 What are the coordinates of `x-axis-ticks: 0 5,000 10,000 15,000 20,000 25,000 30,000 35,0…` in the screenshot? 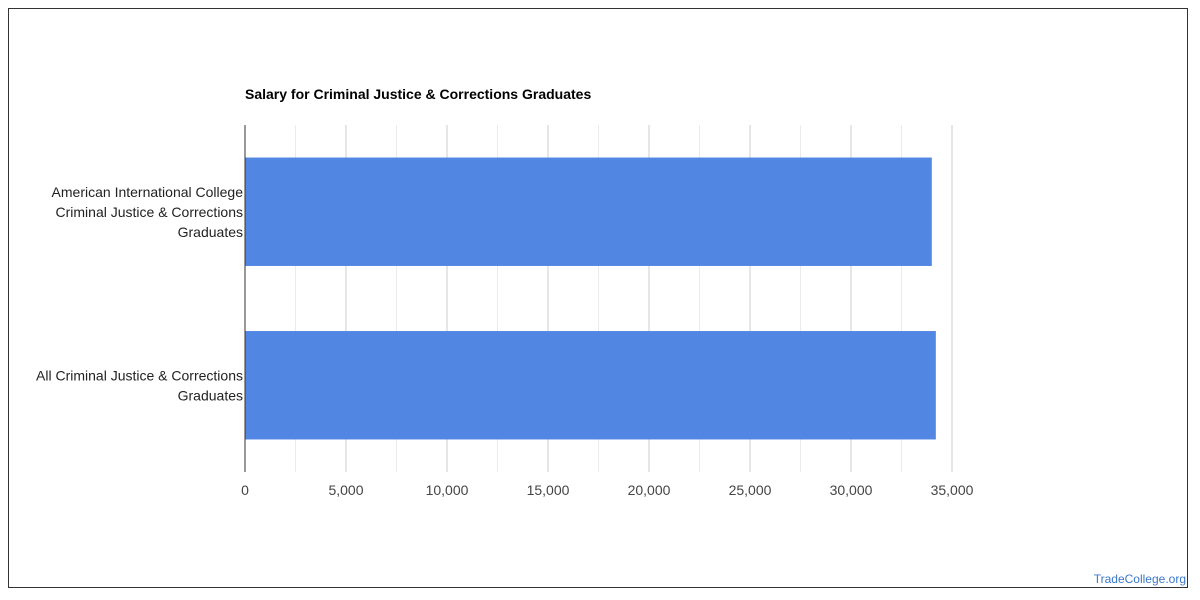 It's located at (607, 490).